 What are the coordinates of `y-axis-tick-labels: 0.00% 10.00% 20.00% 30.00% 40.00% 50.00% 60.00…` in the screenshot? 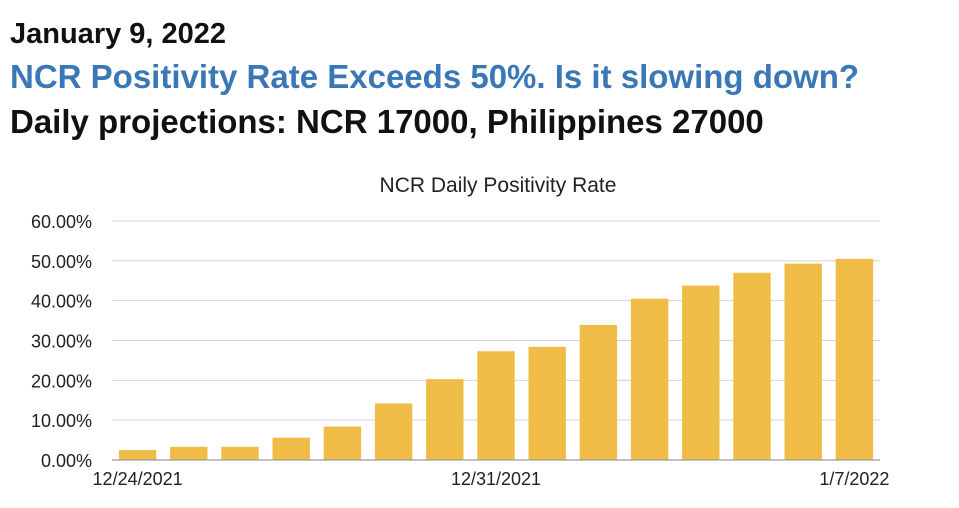 It's located at (61, 341).